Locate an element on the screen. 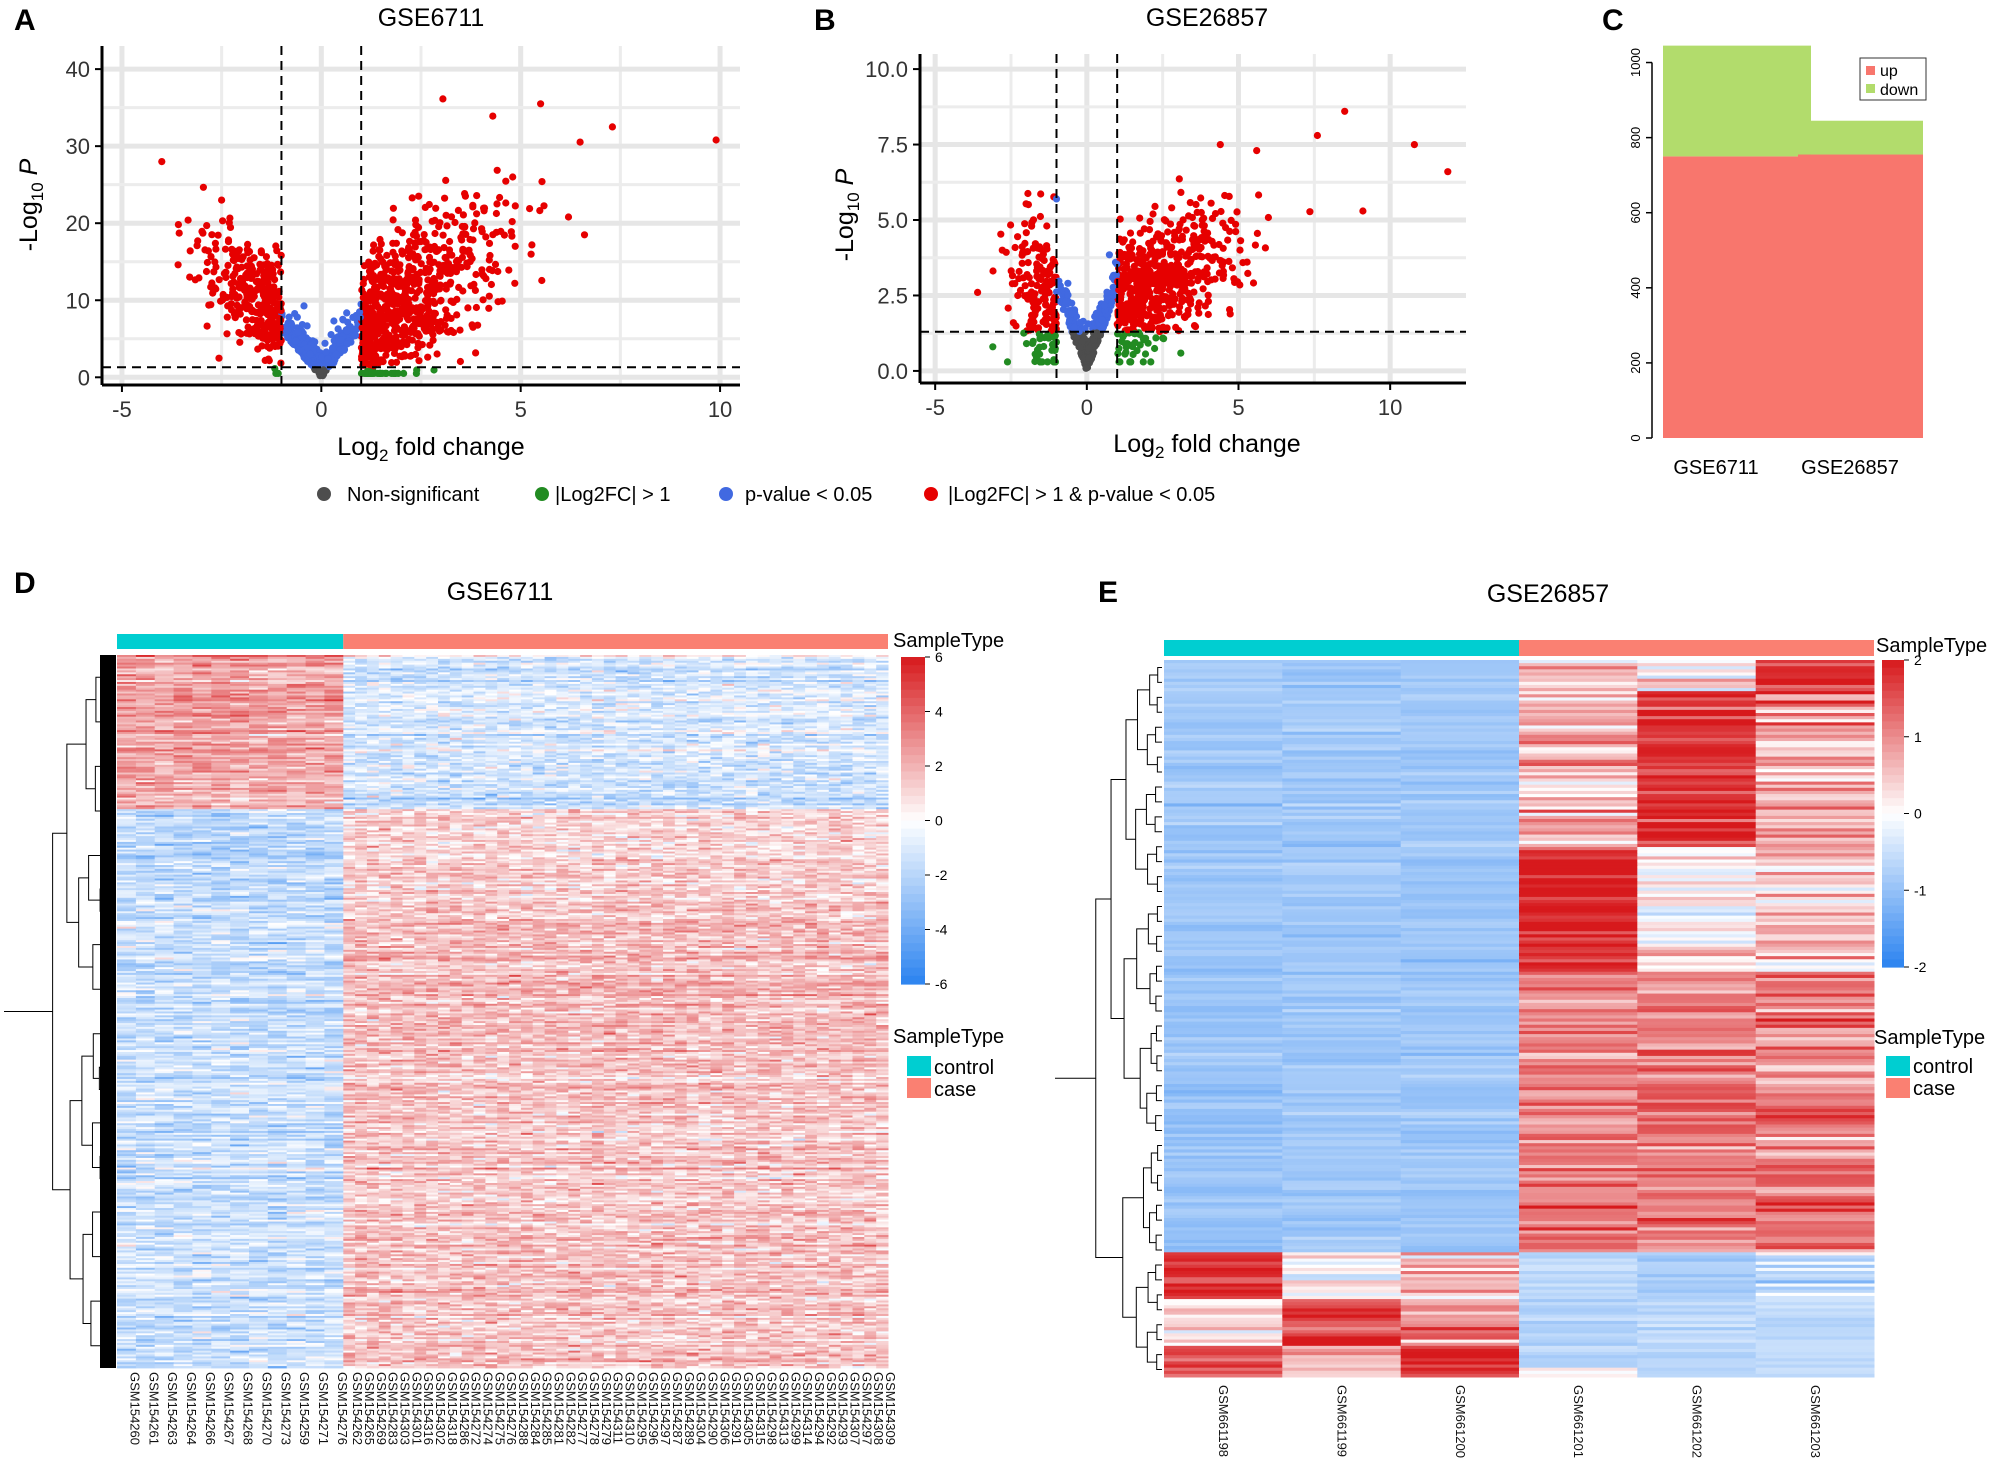 Image resolution: width=2003 pixels, height=1464 pixels. panel-label-b: B is located at coordinates (825, 20).